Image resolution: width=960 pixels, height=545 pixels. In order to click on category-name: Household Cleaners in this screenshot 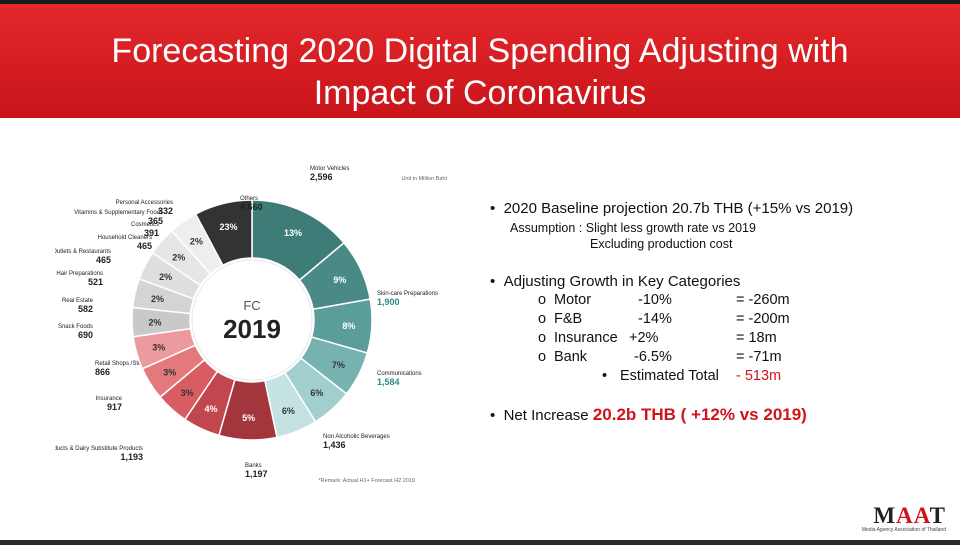, I will do `click(125, 238)`.